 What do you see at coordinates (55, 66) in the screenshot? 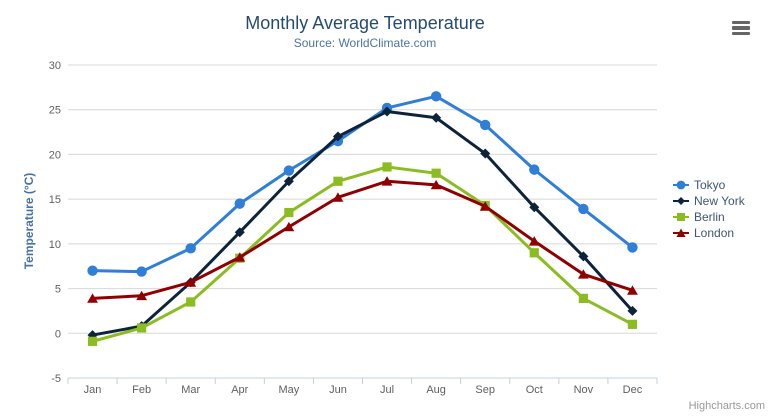
I see `y-axis-label: 30` at bounding box center [55, 66].